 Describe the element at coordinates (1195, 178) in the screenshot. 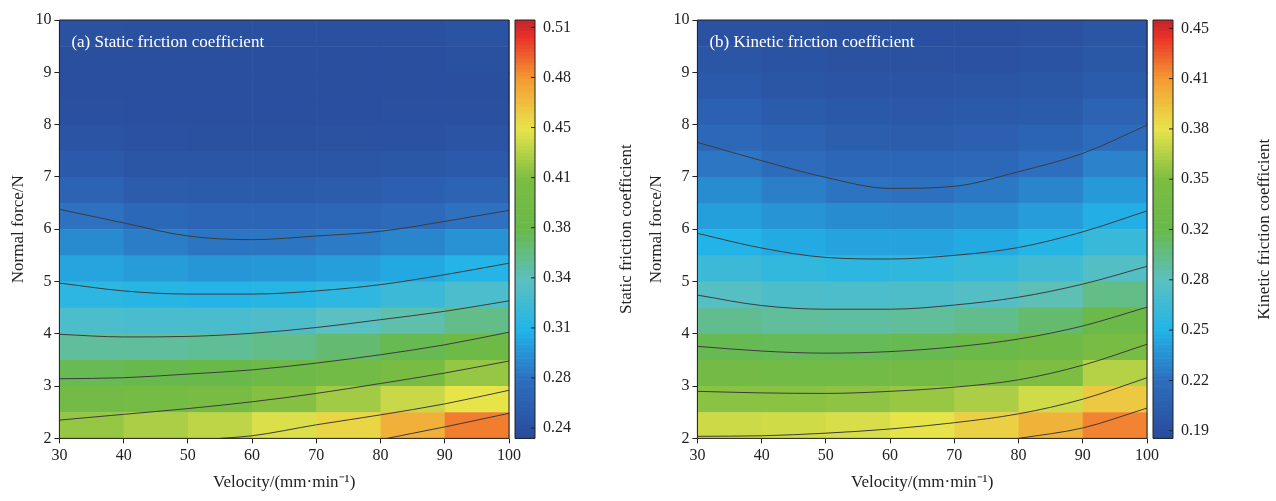

I see `color-bar-label: 0.35` at that location.